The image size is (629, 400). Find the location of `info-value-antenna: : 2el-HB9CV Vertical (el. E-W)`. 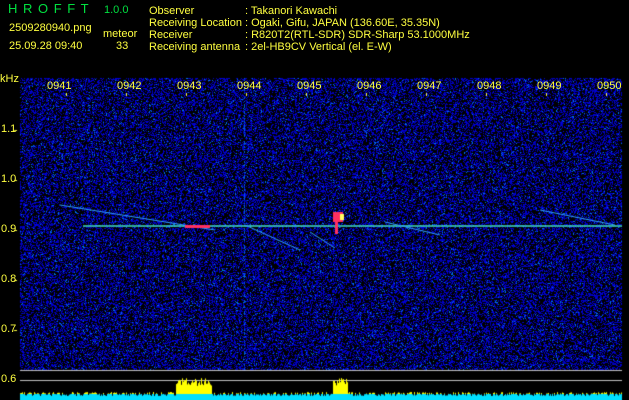

info-value-antenna: : 2el-HB9CV Vertical (el. E-W) is located at coordinates (318, 47).